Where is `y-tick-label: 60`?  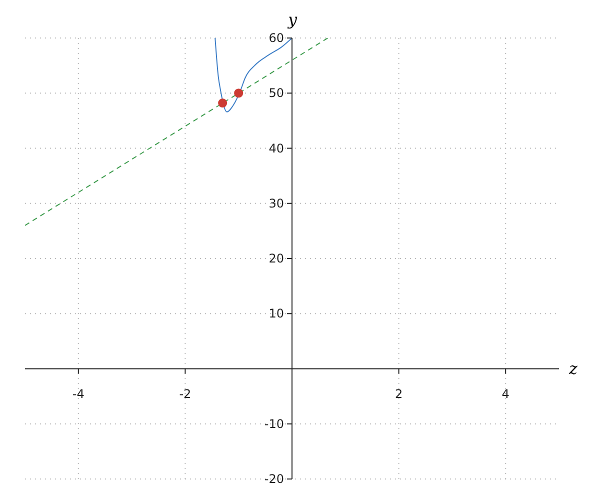
y-tick-label: 60 is located at coordinates (276, 38).